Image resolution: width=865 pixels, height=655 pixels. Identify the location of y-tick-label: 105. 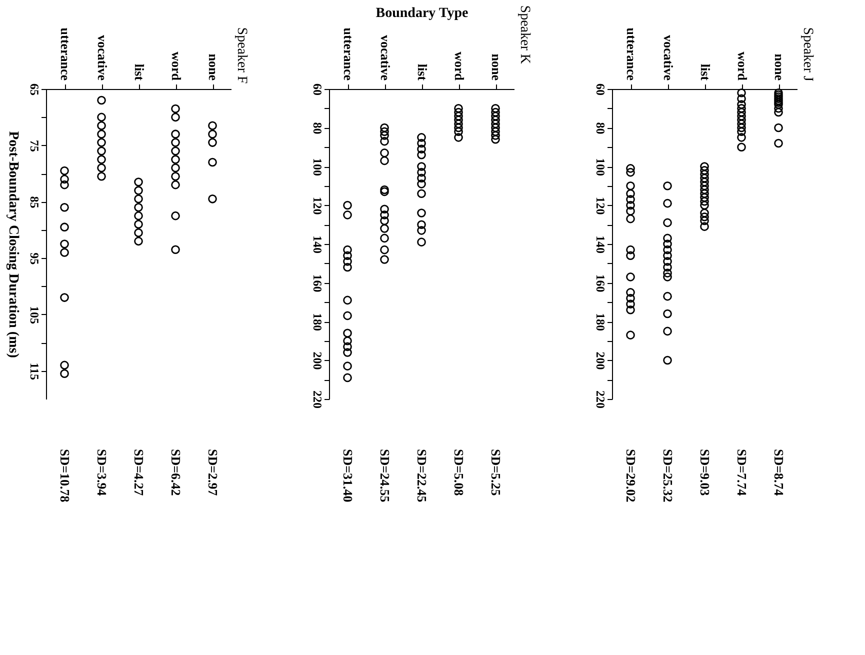
(35, 315).